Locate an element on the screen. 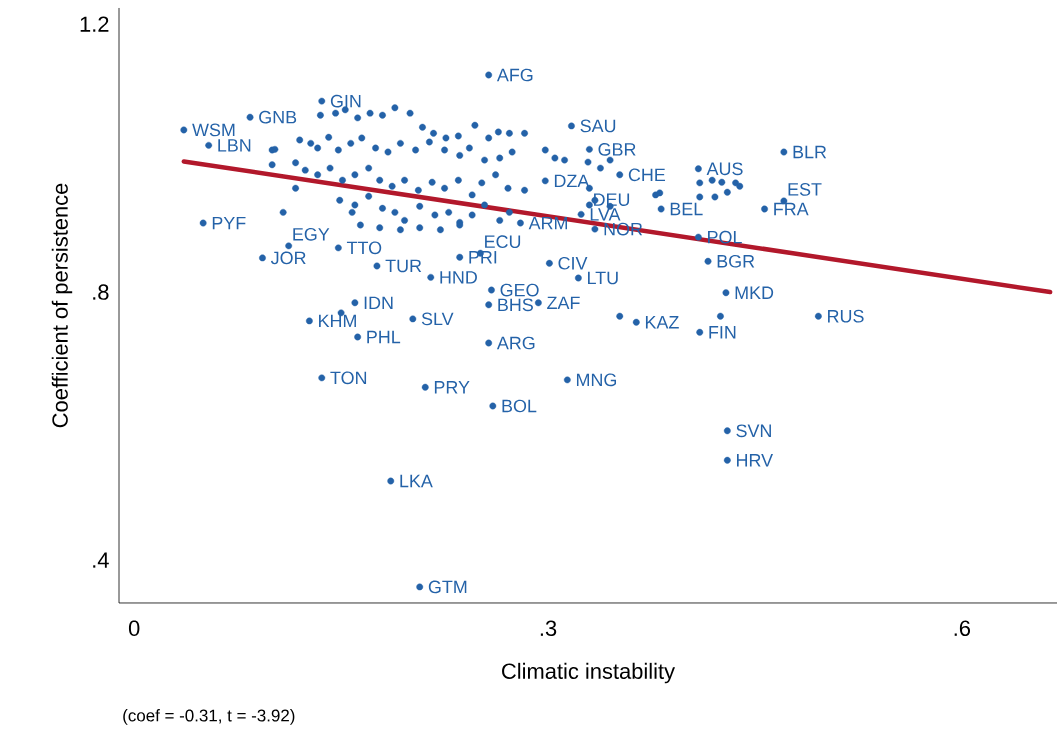 Image resolution: width=1057 pixels, height=729 pixels. data-label: EGY is located at coordinates (311, 234).